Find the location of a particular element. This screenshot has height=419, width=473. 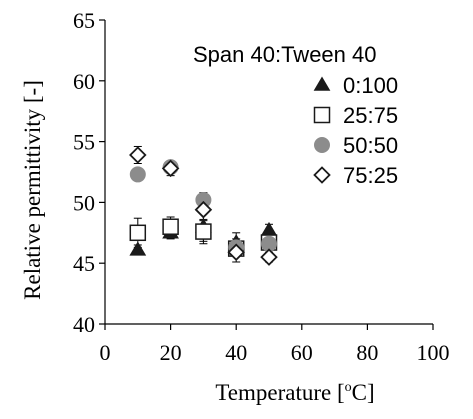

data-points is located at coordinates (203, 206).